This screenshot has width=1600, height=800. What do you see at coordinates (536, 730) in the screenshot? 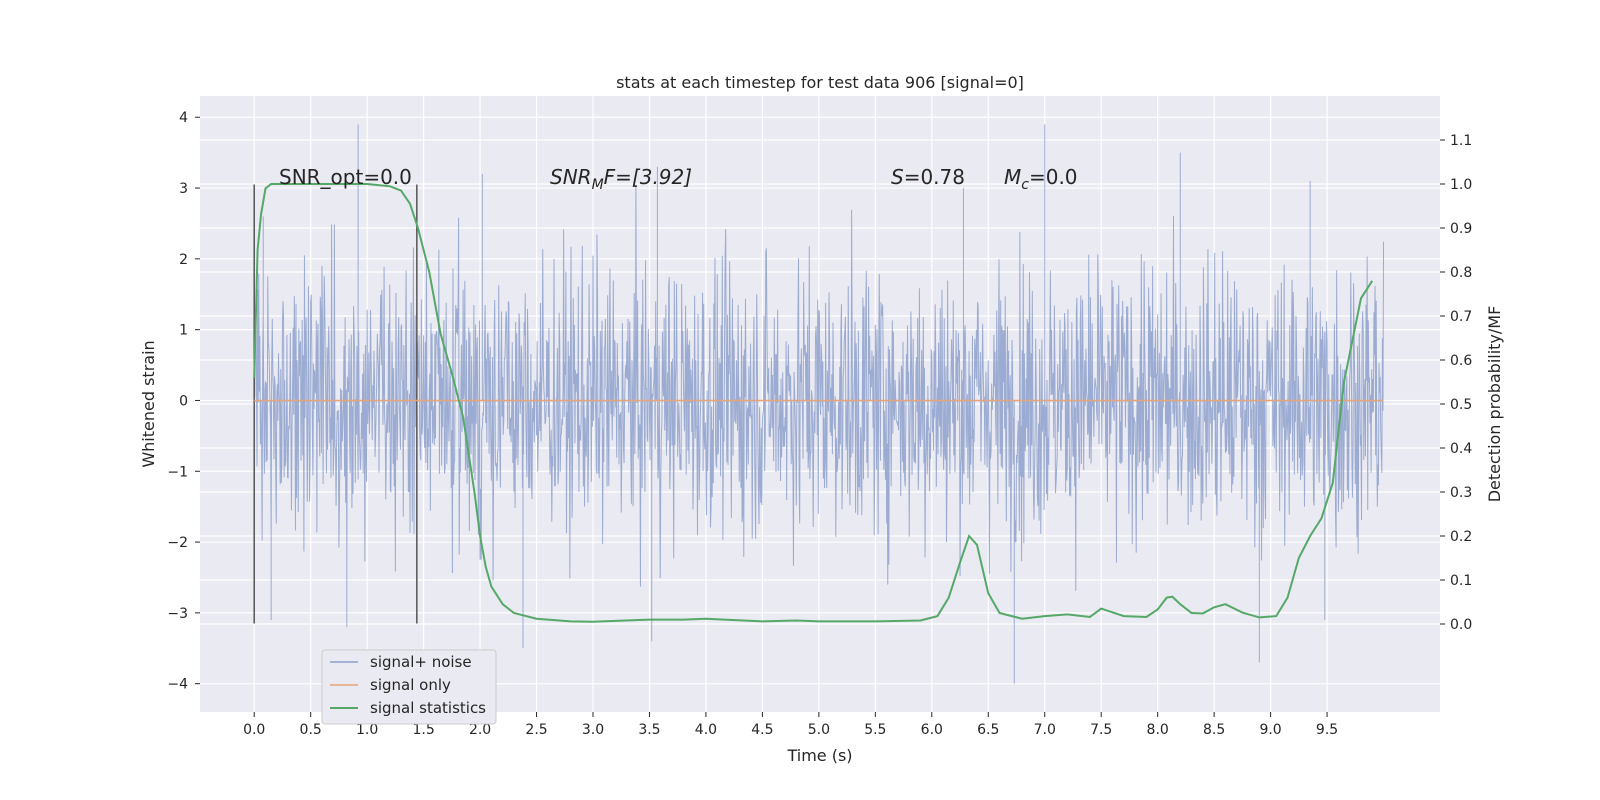
I see `x-tick-label: 2.5` at bounding box center [536, 730].